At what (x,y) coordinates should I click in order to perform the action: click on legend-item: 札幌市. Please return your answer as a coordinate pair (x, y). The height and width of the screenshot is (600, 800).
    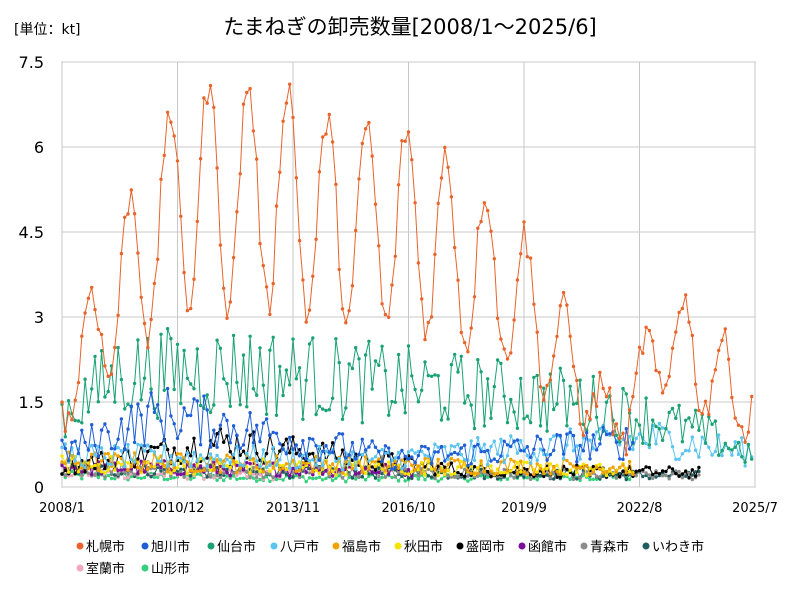
    Looking at the image, I should click on (100, 547).